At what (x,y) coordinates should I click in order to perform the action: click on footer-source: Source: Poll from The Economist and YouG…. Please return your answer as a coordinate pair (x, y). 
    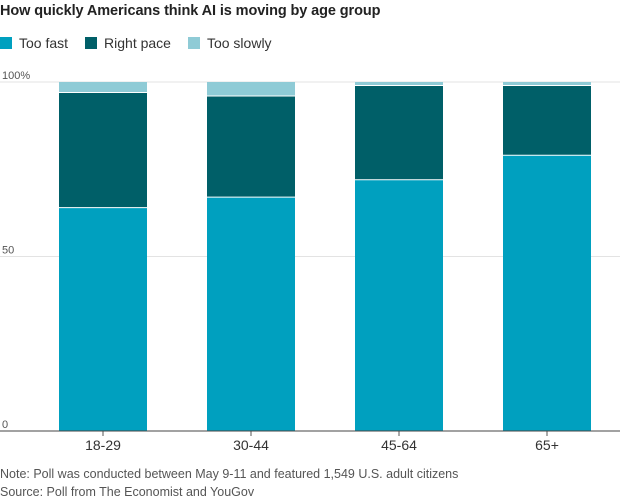
    Looking at the image, I should click on (127, 492).